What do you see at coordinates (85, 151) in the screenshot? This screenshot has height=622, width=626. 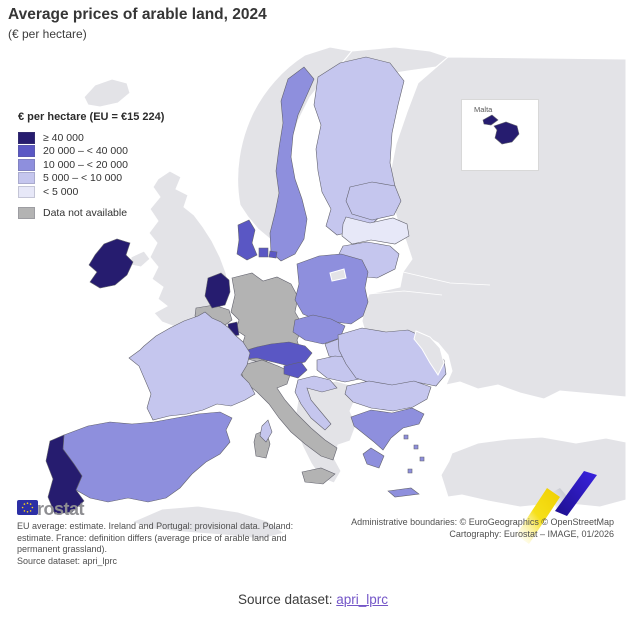 I see `legend-label-class2: 20 000 – < 40 000` at bounding box center [85, 151].